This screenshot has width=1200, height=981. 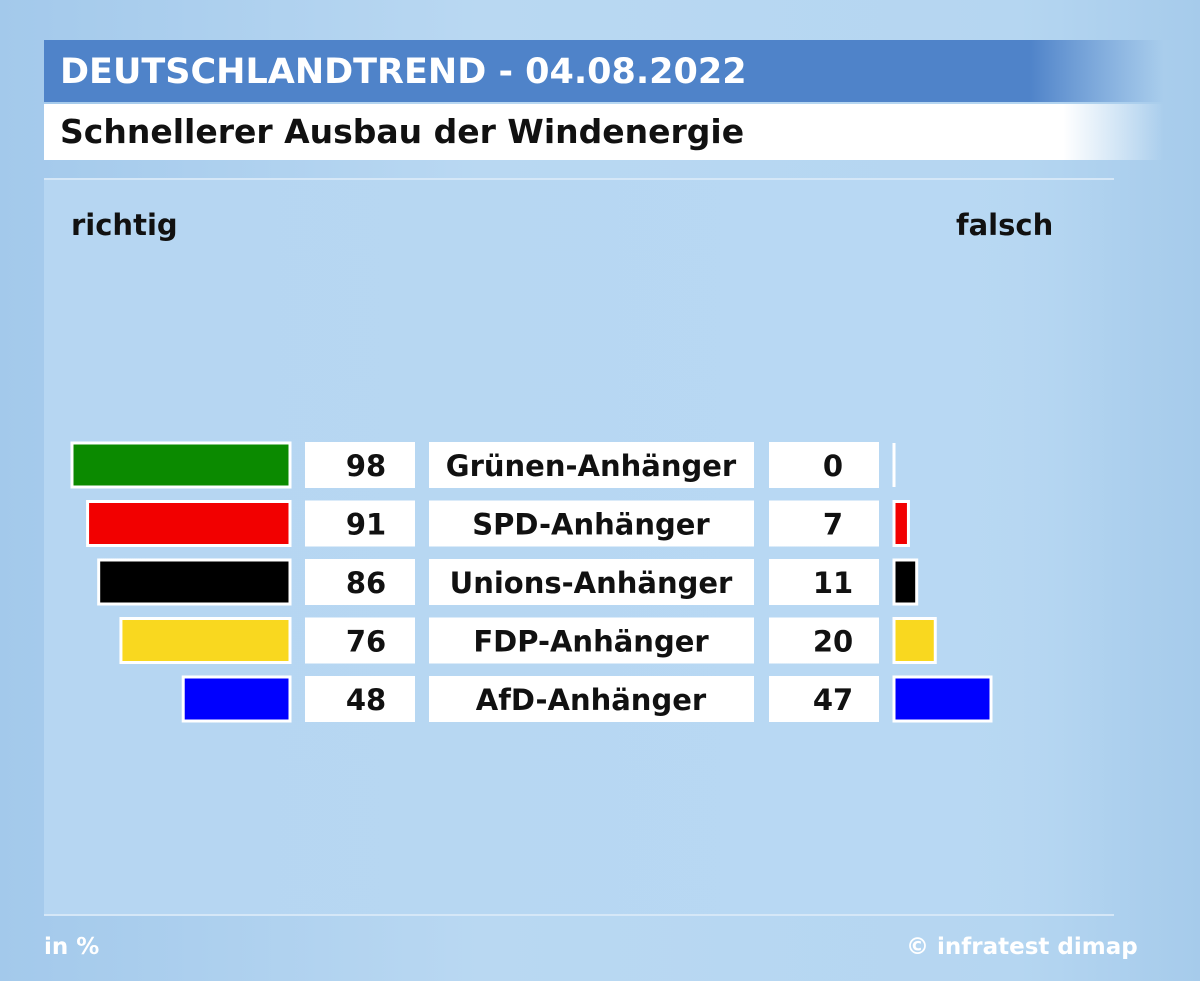 I want to click on category-label: Unions-Anhänger, so click(x=591, y=583).